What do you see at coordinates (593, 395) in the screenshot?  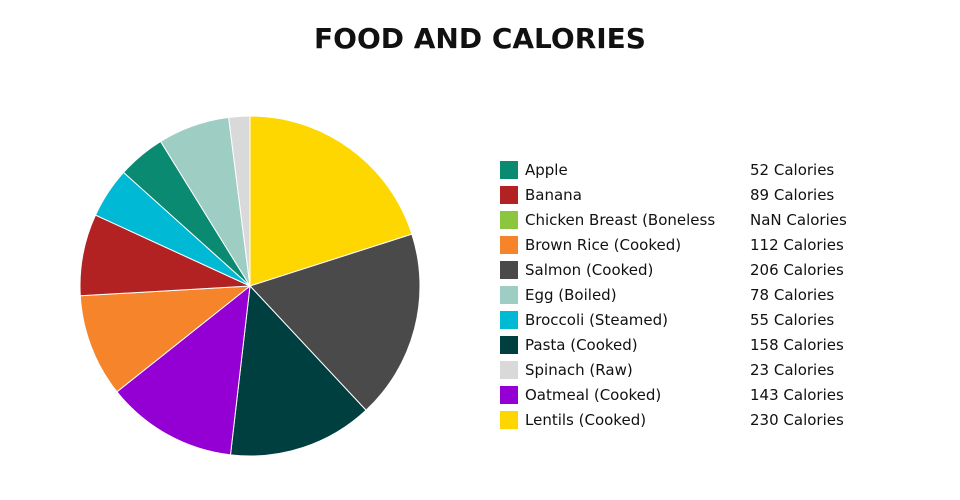 I see `legend-label: Oatmeal (Cooked)` at bounding box center [593, 395].